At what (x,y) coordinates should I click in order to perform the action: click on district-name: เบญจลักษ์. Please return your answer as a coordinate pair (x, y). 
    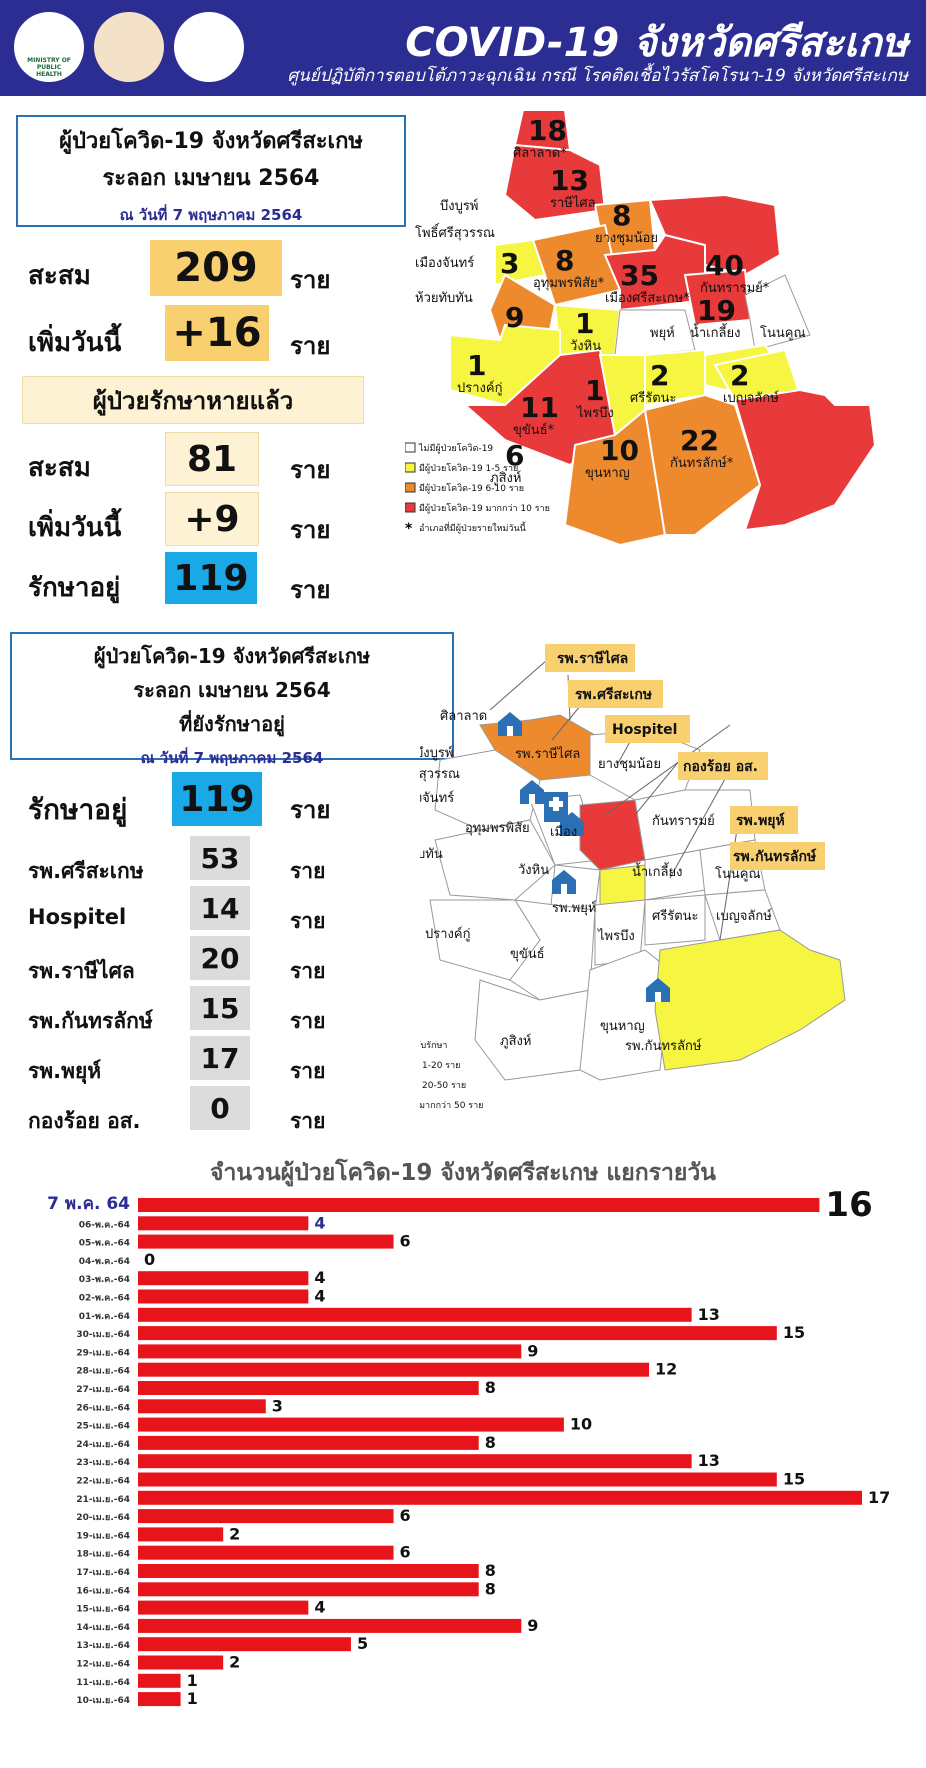
    Looking at the image, I should click on (744, 916).